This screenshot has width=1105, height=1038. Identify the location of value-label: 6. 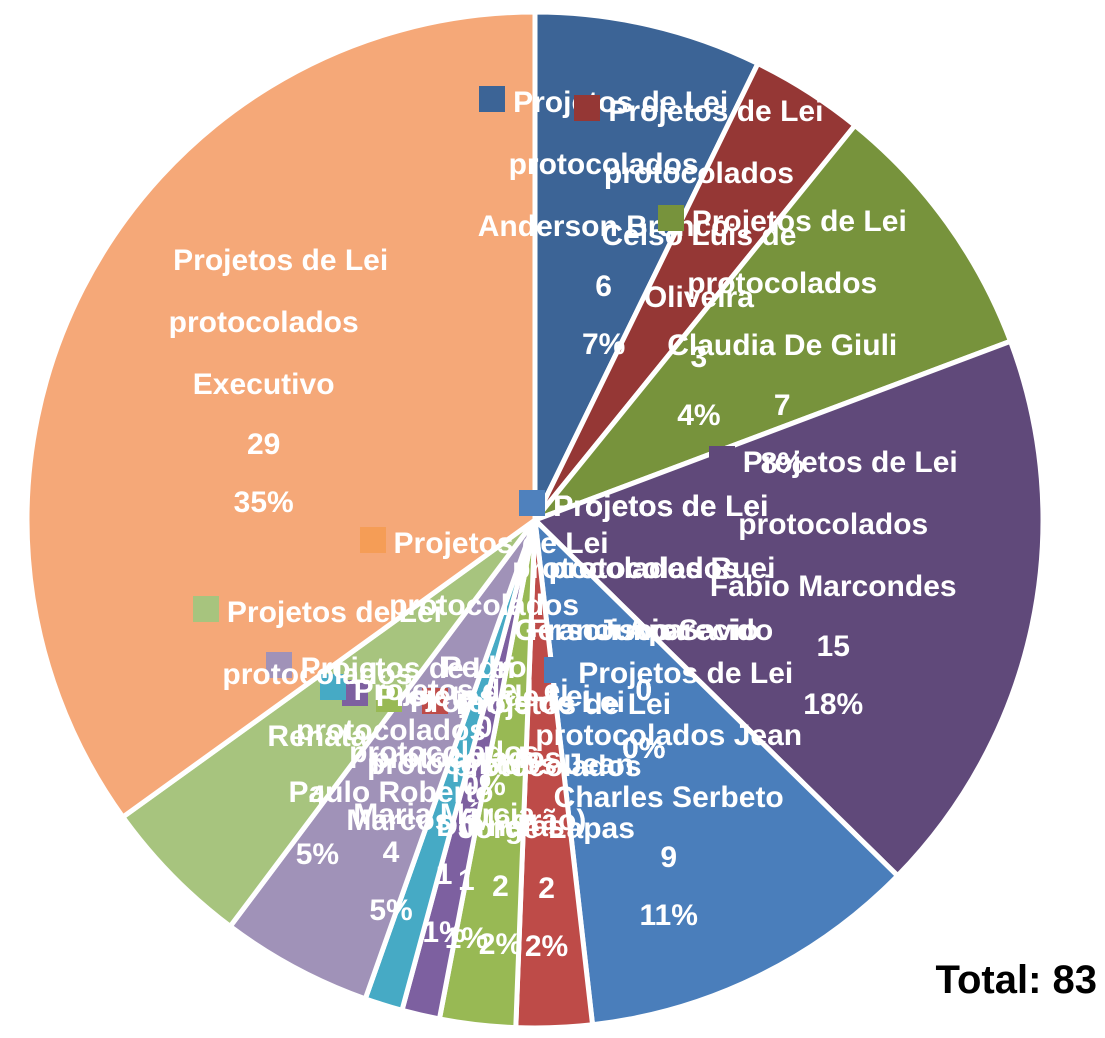
(603, 287).